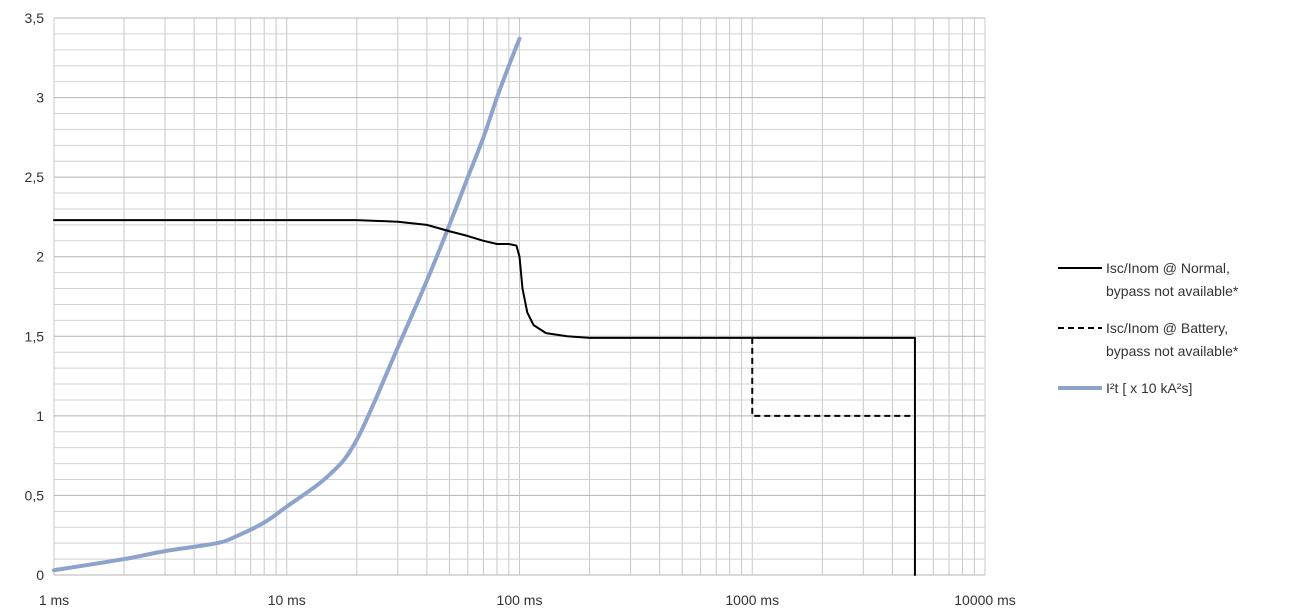 This screenshot has height=610, width=1311. Describe the element at coordinates (35, 336) in the screenshot. I see `y-tick-label: 1,5` at that location.